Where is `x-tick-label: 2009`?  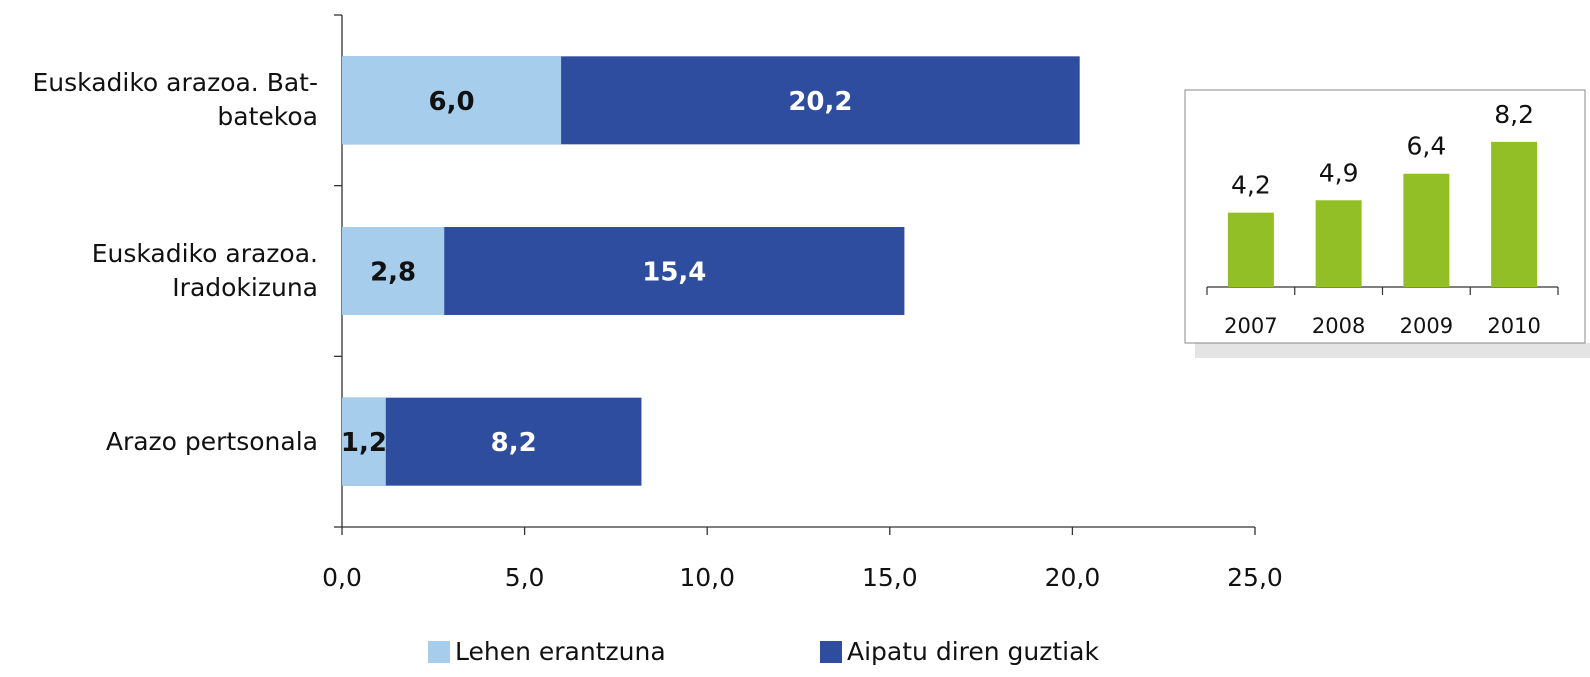 x-tick-label: 2009 is located at coordinates (1426, 326).